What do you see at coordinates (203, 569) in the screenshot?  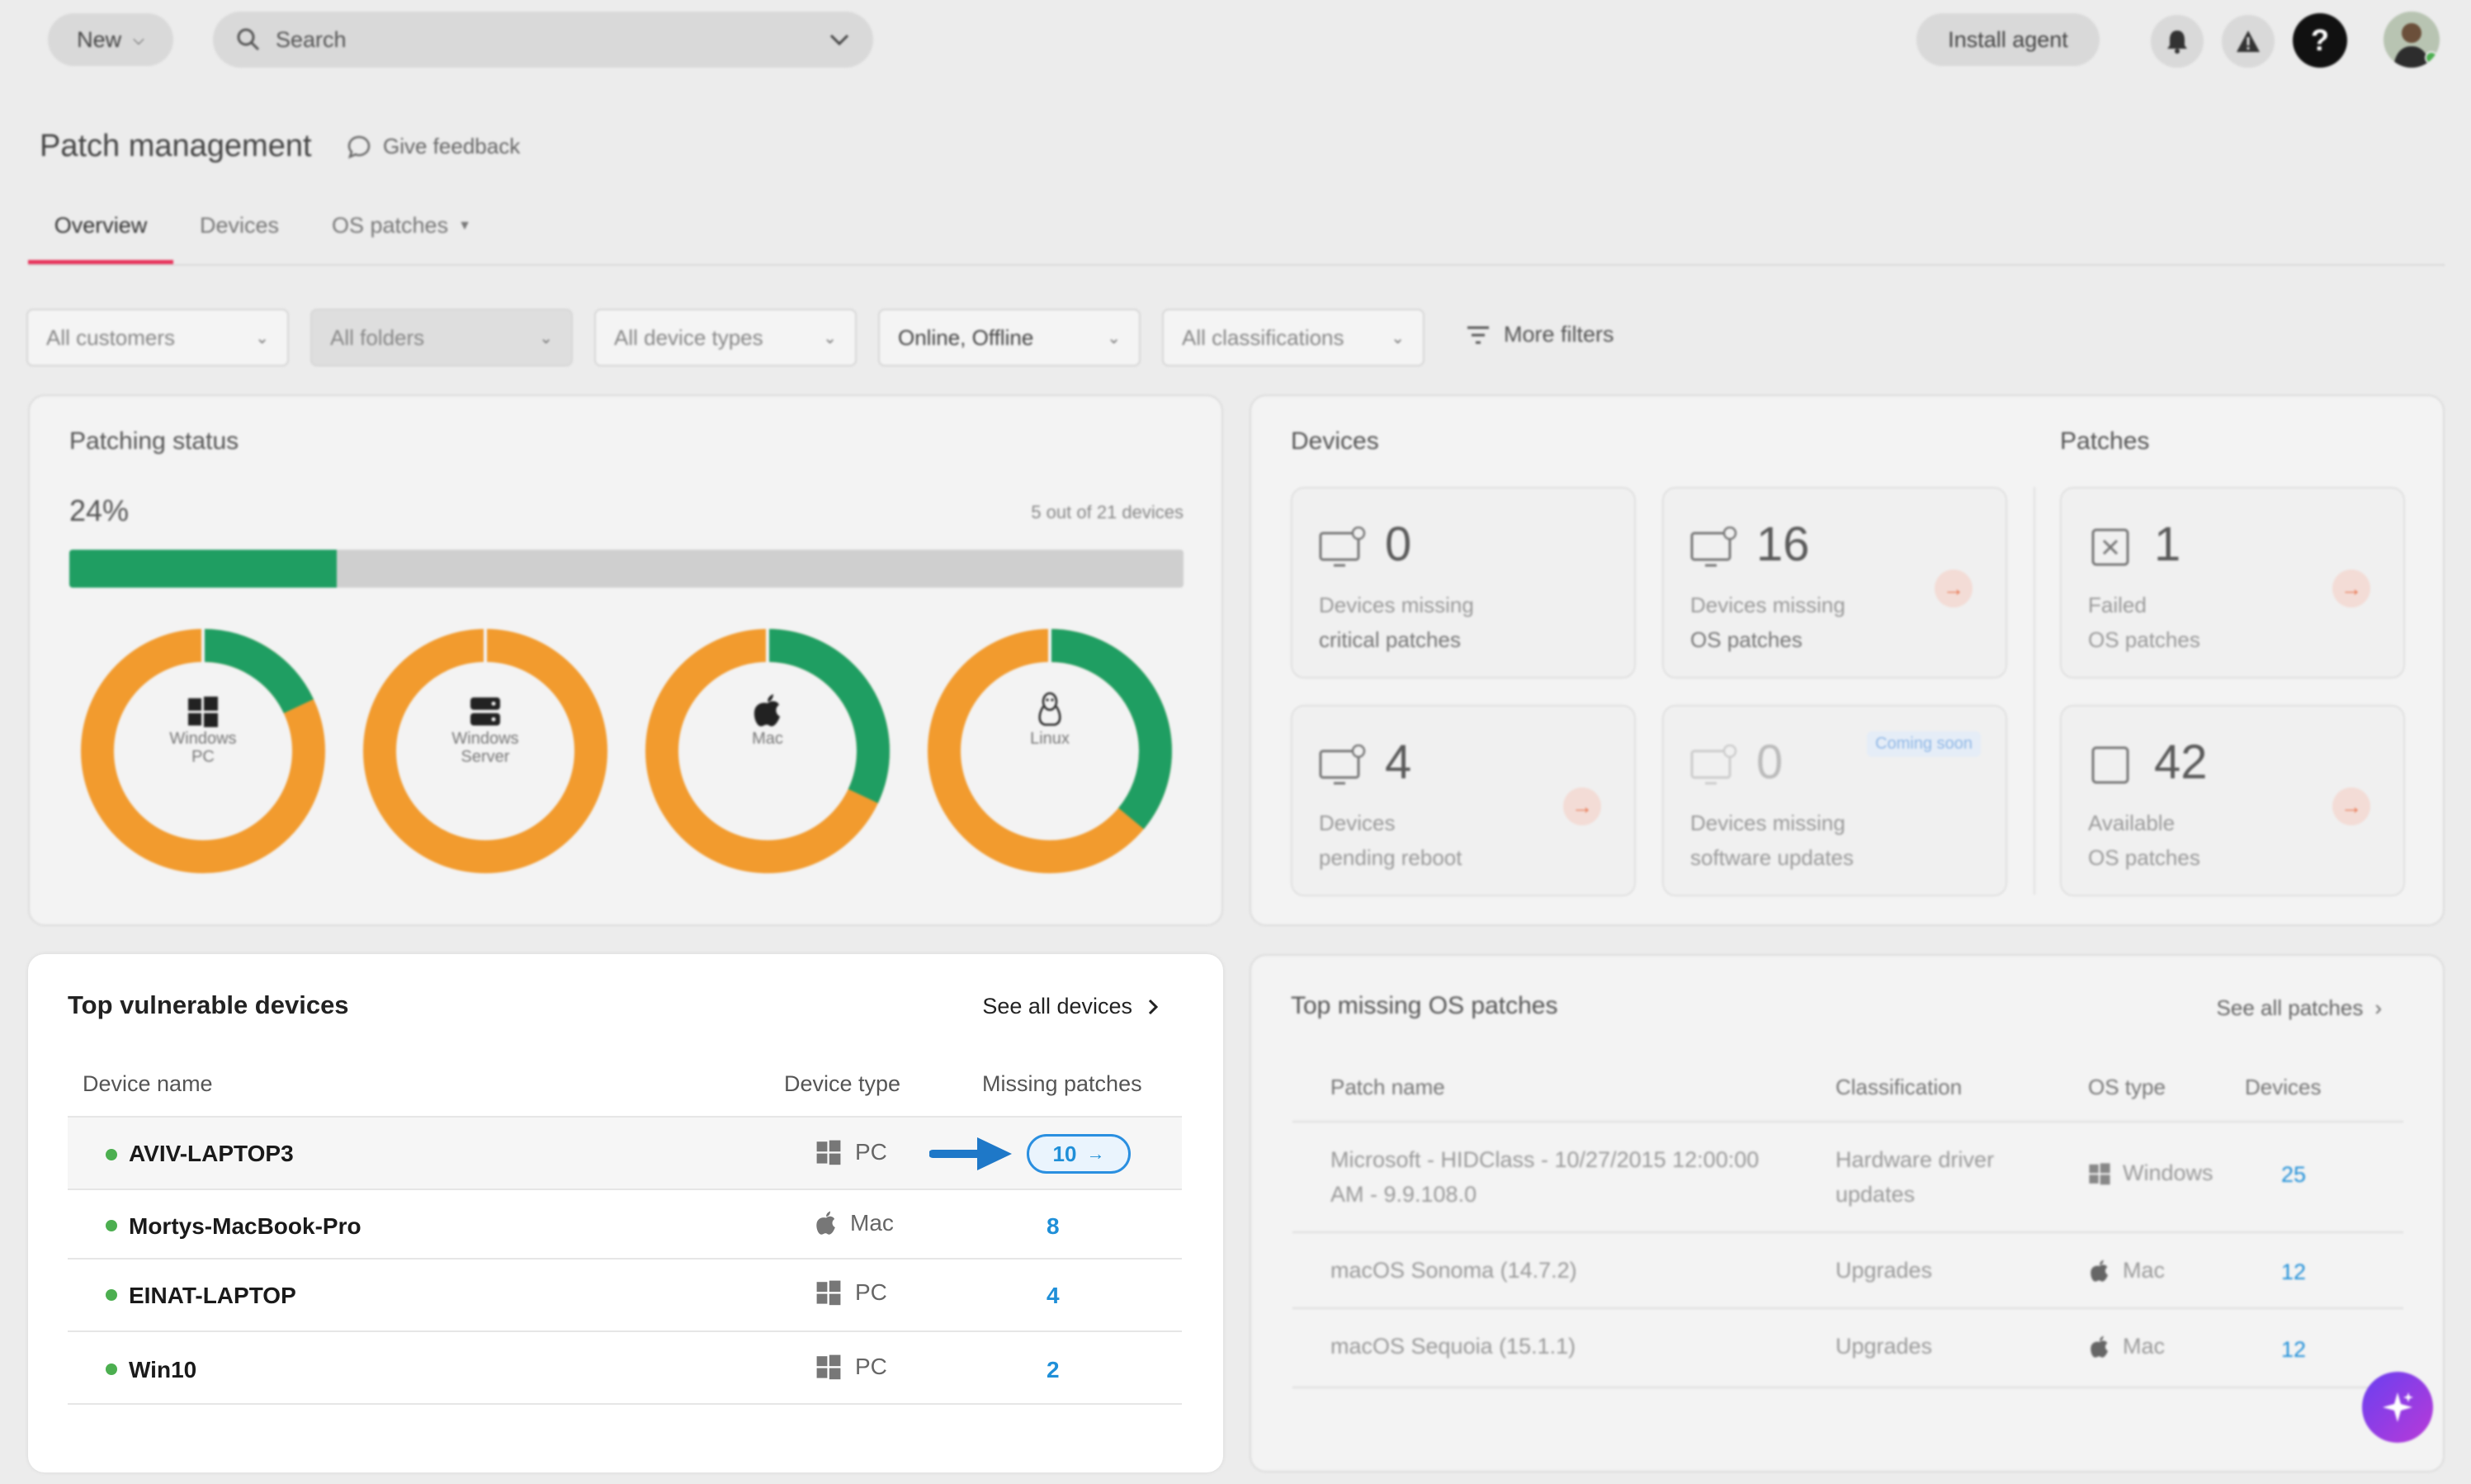 I see `patching-progress-fill` at bounding box center [203, 569].